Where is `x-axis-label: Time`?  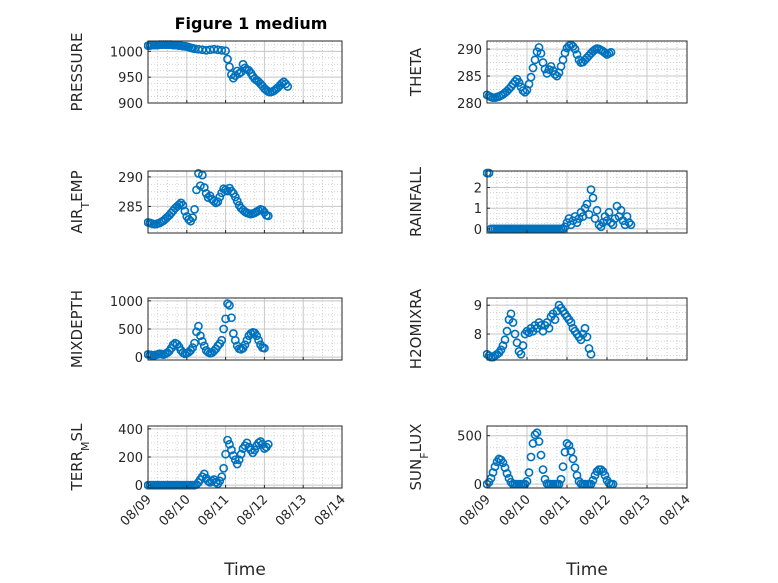
x-axis-label: Time is located at coordinates (244, 570).